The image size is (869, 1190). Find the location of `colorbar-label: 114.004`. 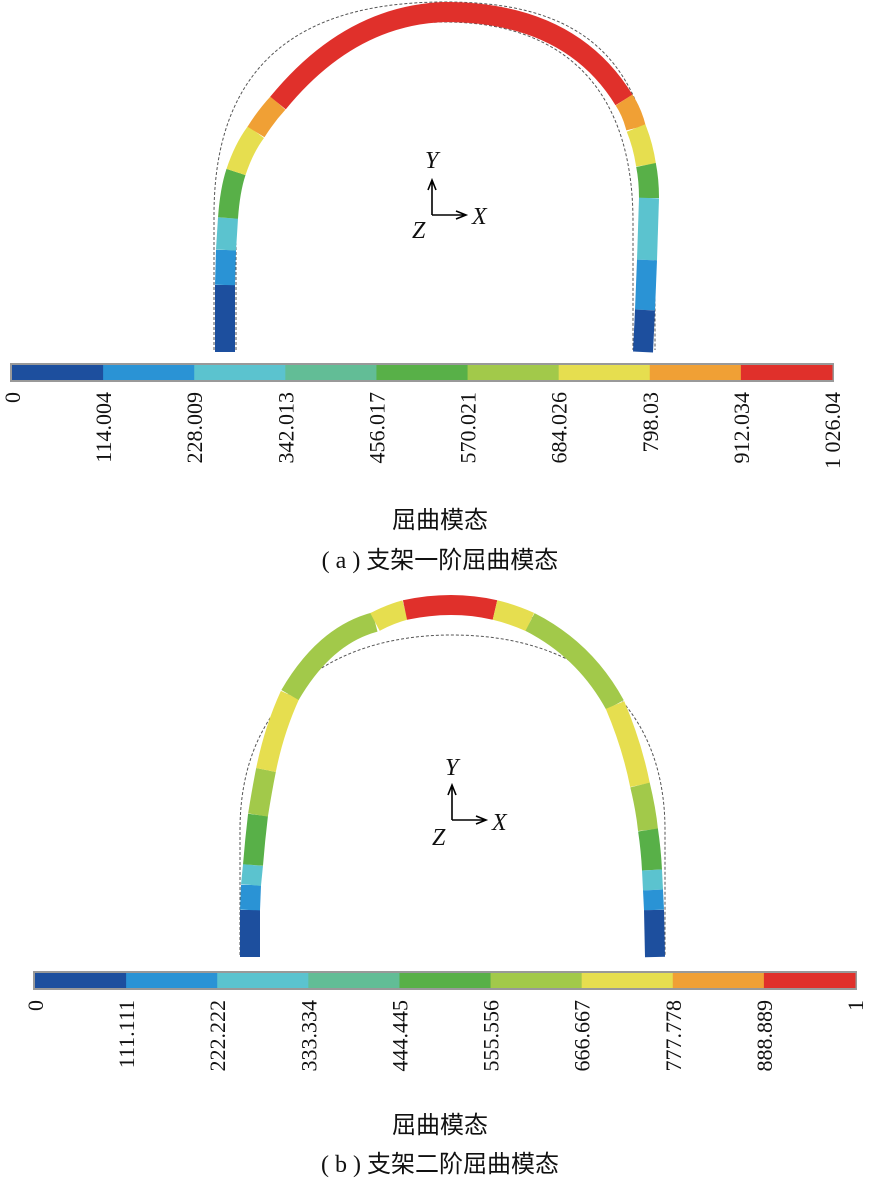

colorbar-label: 114.004 is located at coordinates (103, 427).